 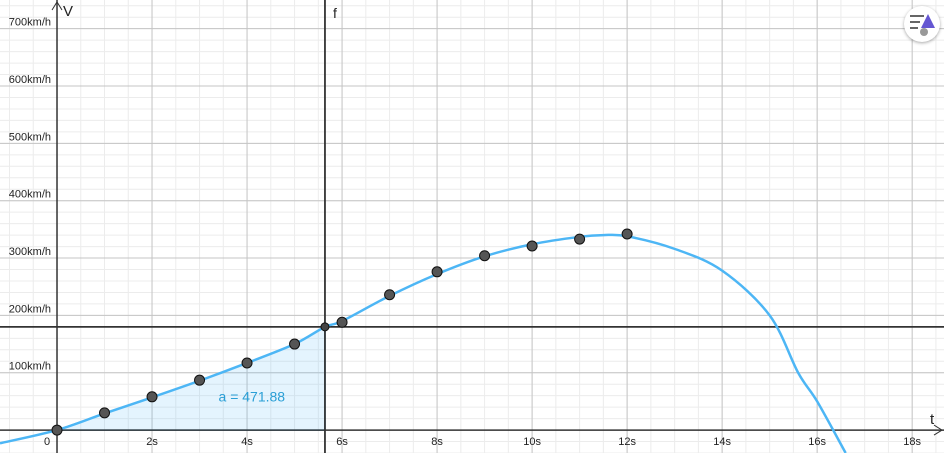 What do you see at coordinates (817, 442) in the screenshot?
I see `x-tick-label: 16s` at bounding box center [817, 442].